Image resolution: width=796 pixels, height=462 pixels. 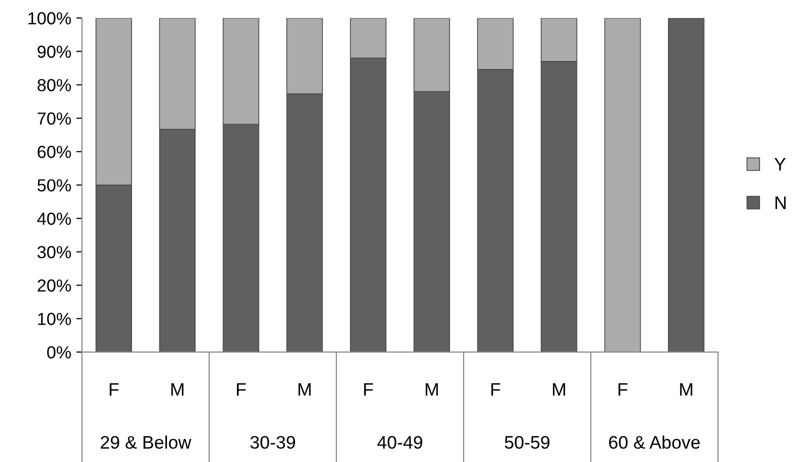 I want to click on y-tick-label: 30%, so click(x=54, y=252).